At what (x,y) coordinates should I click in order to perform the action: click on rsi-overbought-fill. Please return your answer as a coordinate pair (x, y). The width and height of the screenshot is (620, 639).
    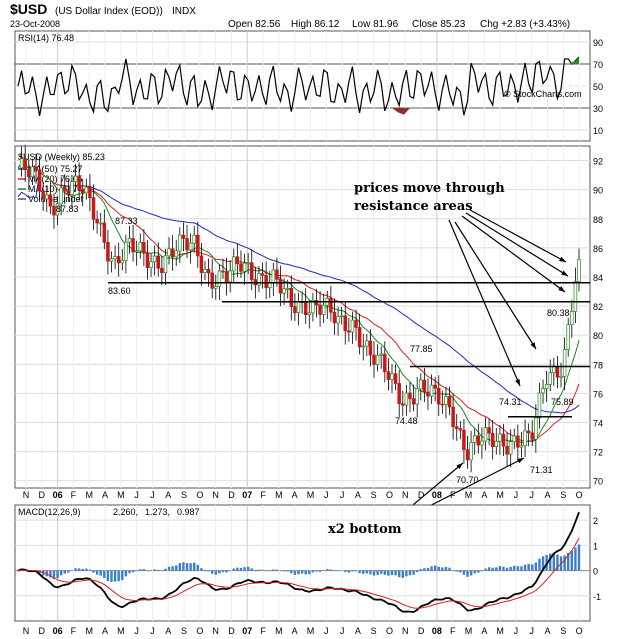
    Looking at the image, I should click on (573, 60).